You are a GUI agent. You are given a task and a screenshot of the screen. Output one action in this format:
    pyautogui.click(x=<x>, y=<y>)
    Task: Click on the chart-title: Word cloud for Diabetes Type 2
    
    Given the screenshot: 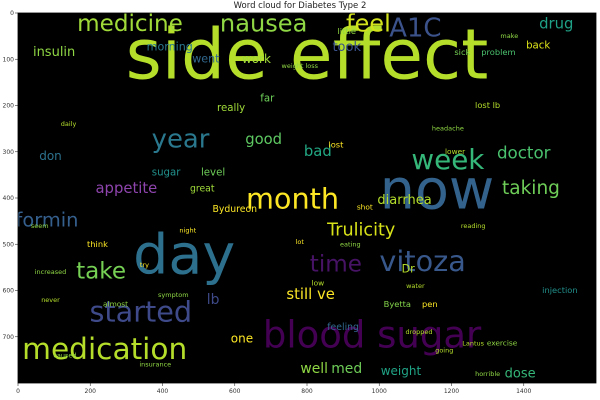 What is the action you would take?
    pyautogui.click(x=300, y=6)
    